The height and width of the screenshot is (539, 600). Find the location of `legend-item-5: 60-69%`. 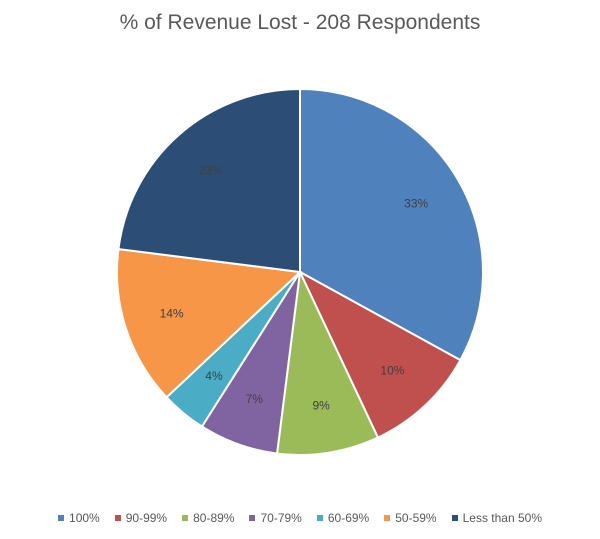

legend-item-5: 60-69% is located at coordinates (343, 518).